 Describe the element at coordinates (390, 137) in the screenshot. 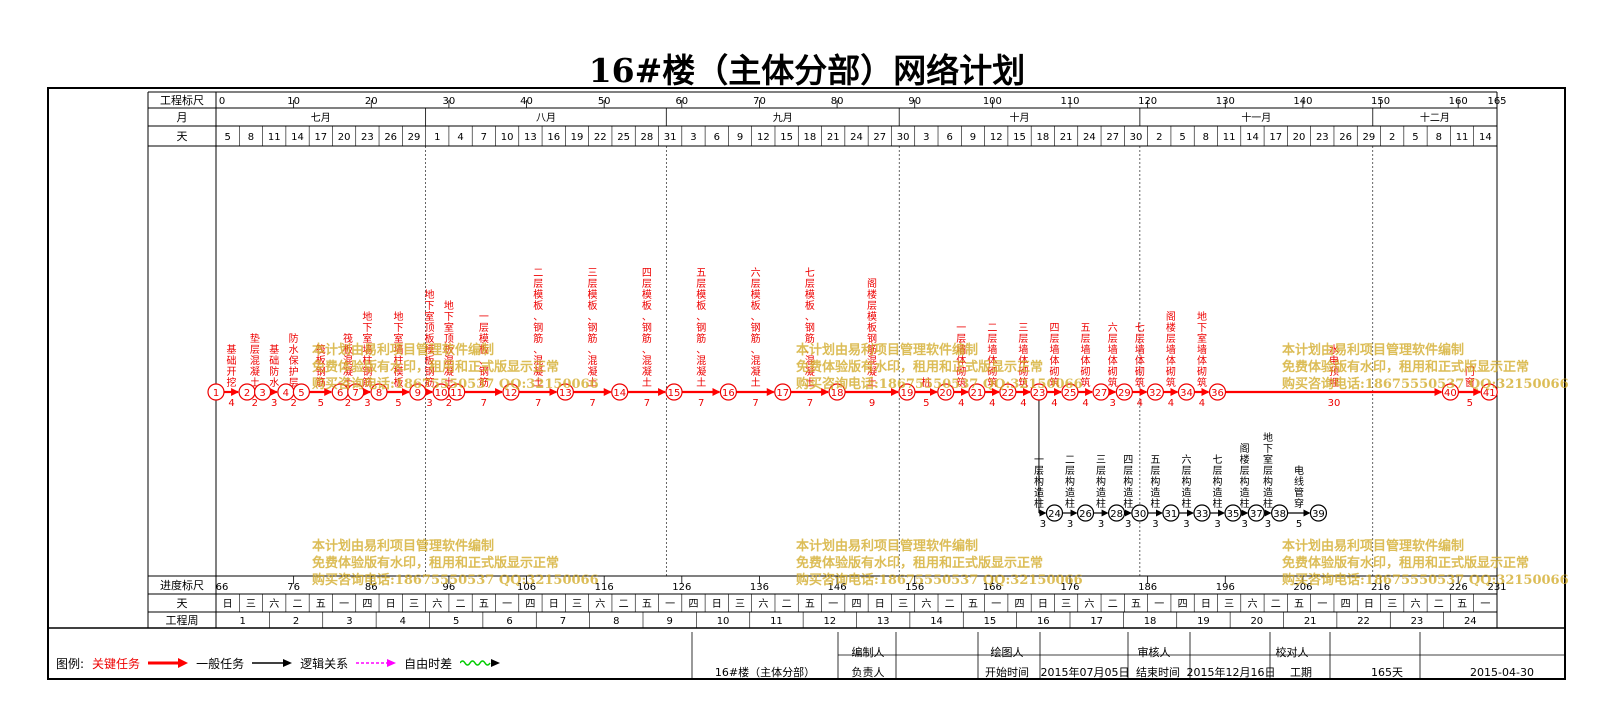

I see `day-label: 26` at that location.